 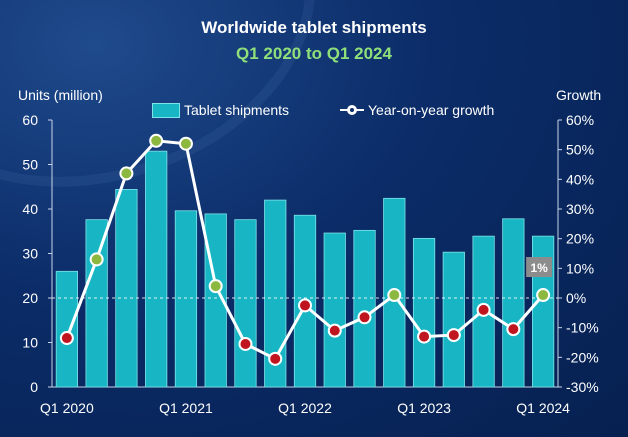 What do you see at coordinates (30, 165) in the screenshot?
I see `y-tick-label-left: 50` at bounding box center [30, 165].